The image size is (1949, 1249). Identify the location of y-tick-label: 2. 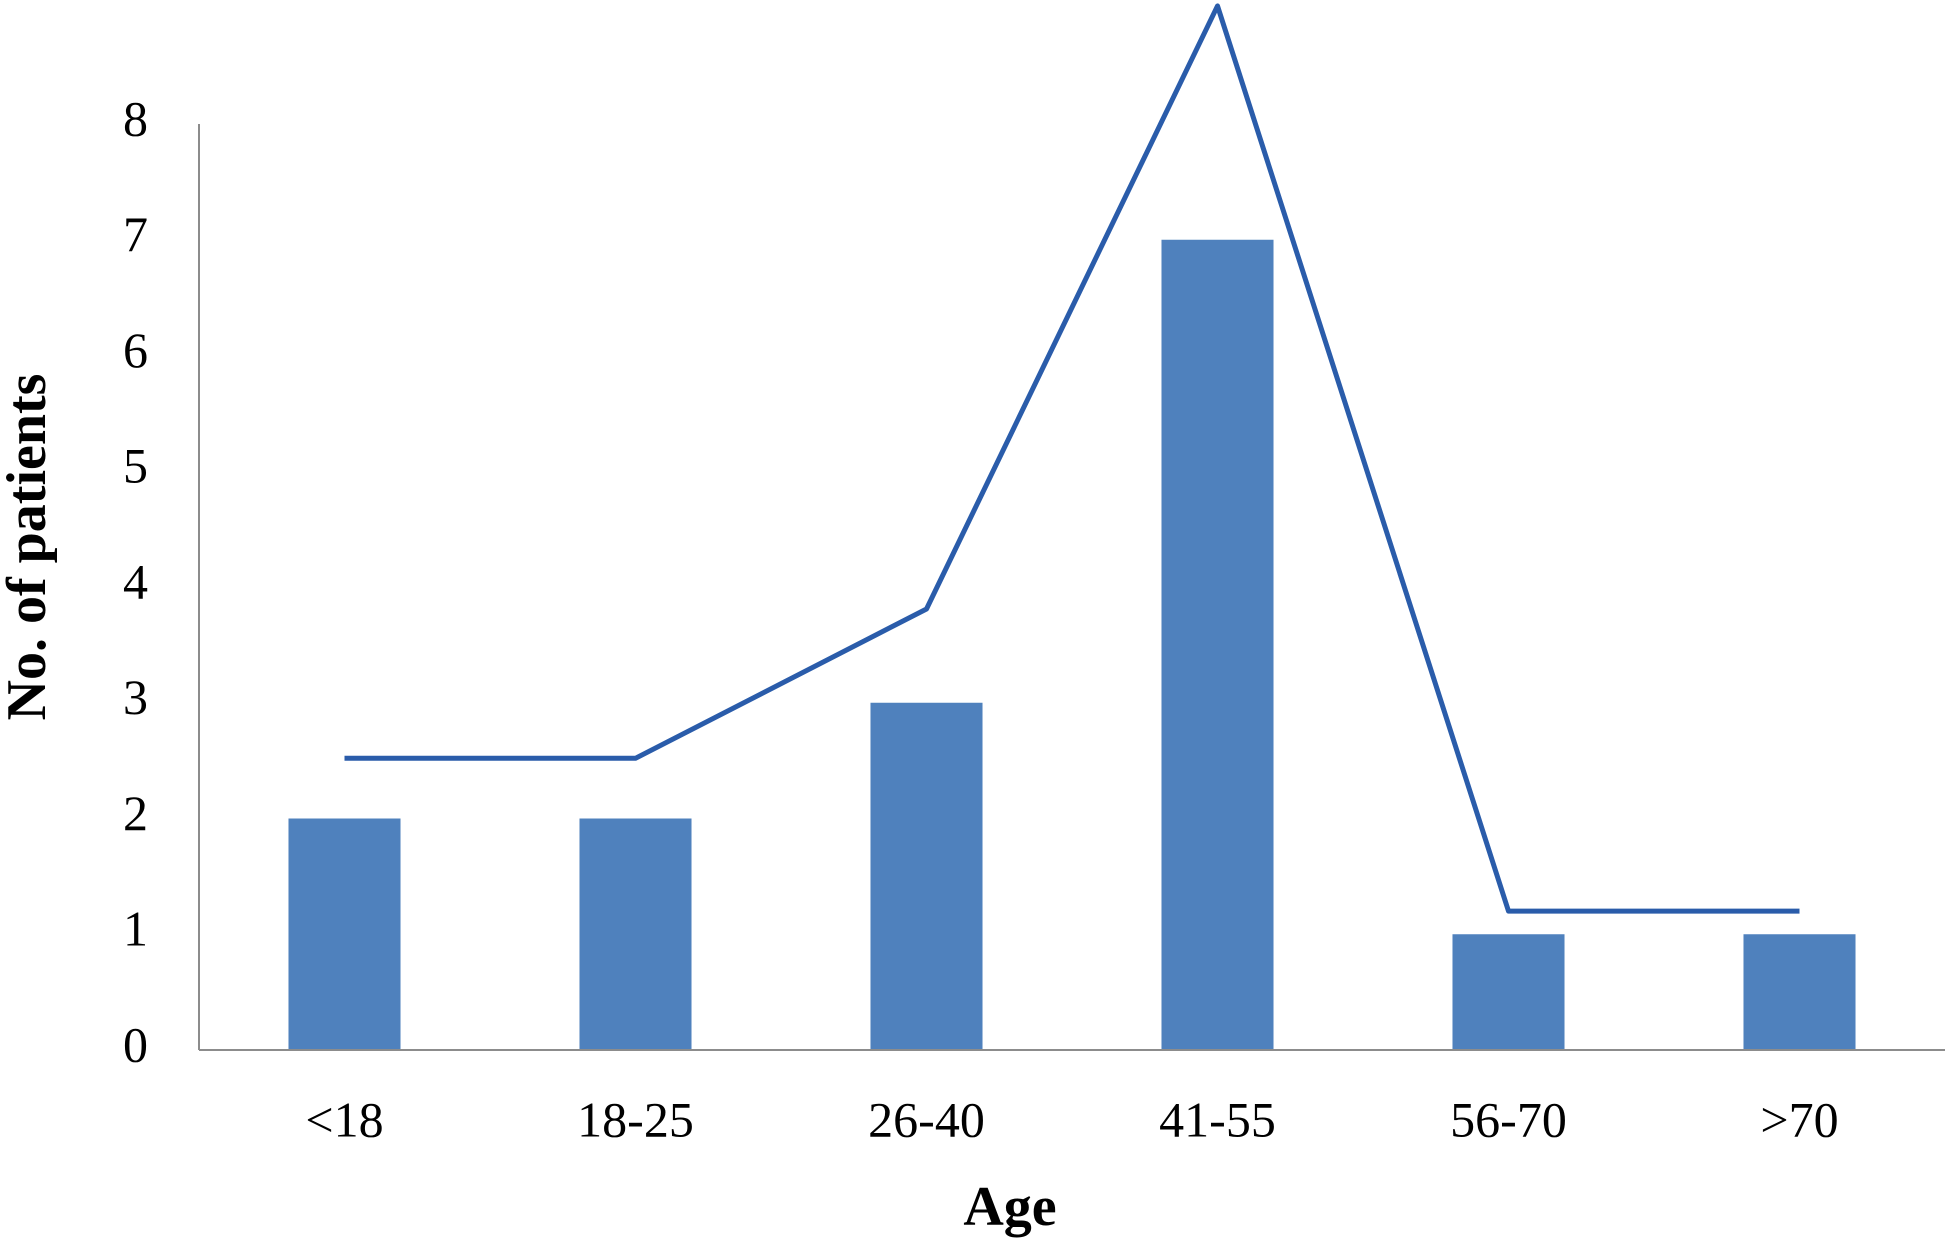
(135, 813).